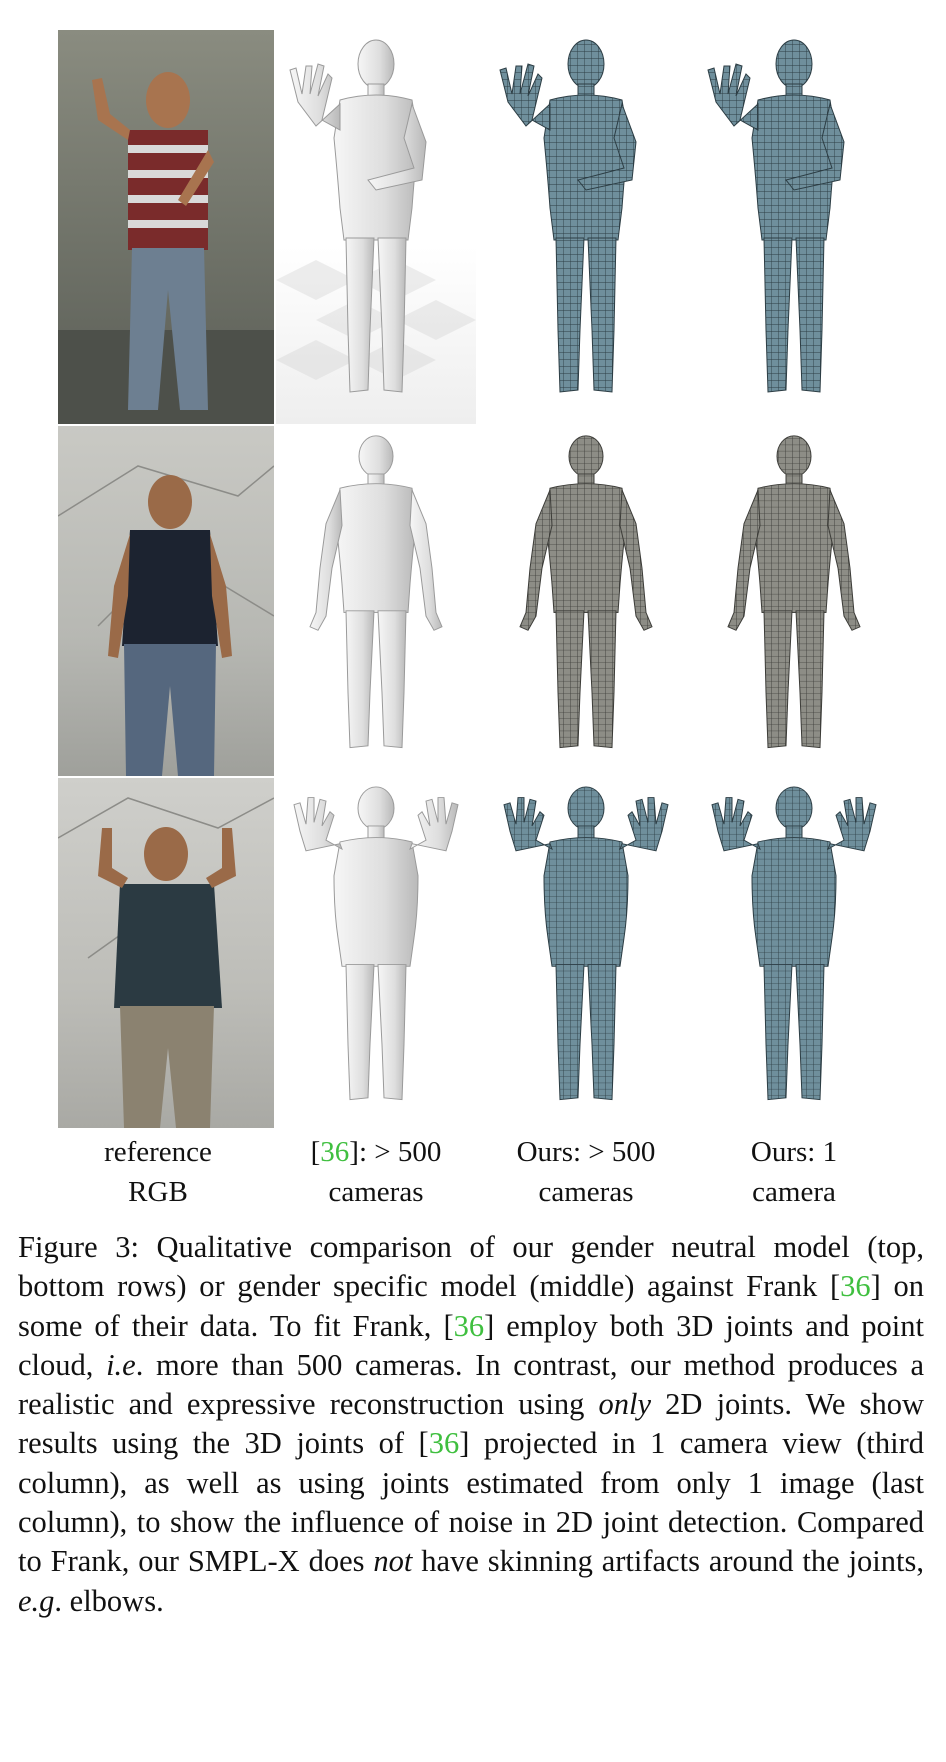 This screenshot has width=946, height=1762. What do you see at coordinates (376, 601) in the screenshot?
I see `frank-mesh-row2` at bounding box center [376, 601].